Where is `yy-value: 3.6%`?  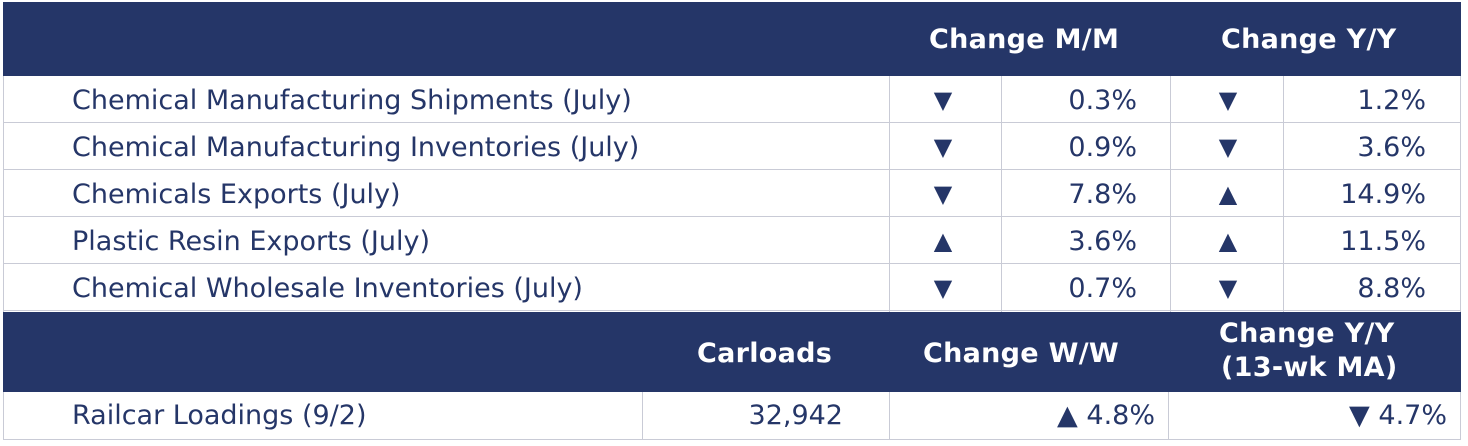
yy-value: 3.6% is located at coordinates (1391, 147).